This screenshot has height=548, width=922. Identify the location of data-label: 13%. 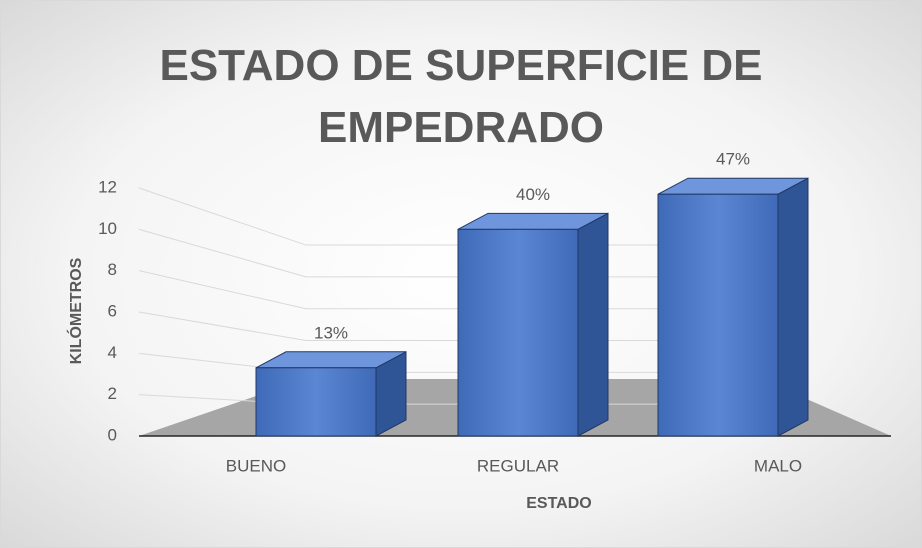
(331, 332).